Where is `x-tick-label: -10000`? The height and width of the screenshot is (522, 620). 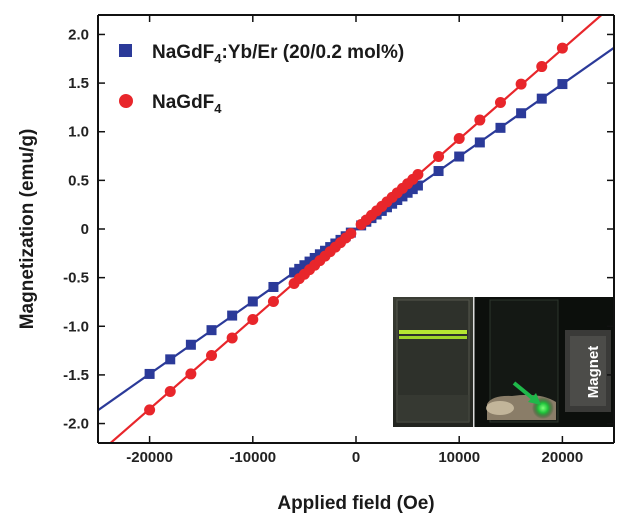
x-tick-label: -10000 is located at coordinates (252, 457).